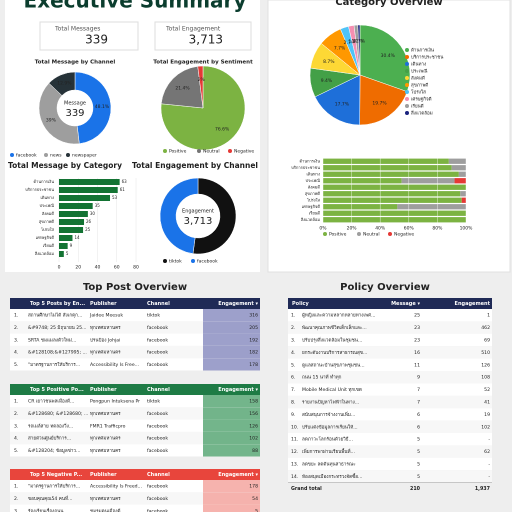  Describe the element at coordinates (78, 268) in the screenshot. I see `x-tick-label: 20` at that location.